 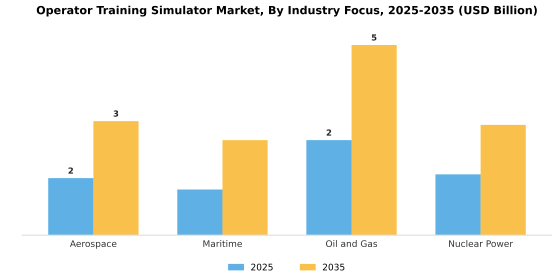 I want to click on x-tick-label: Aerospace, so click(x=93, y=244).